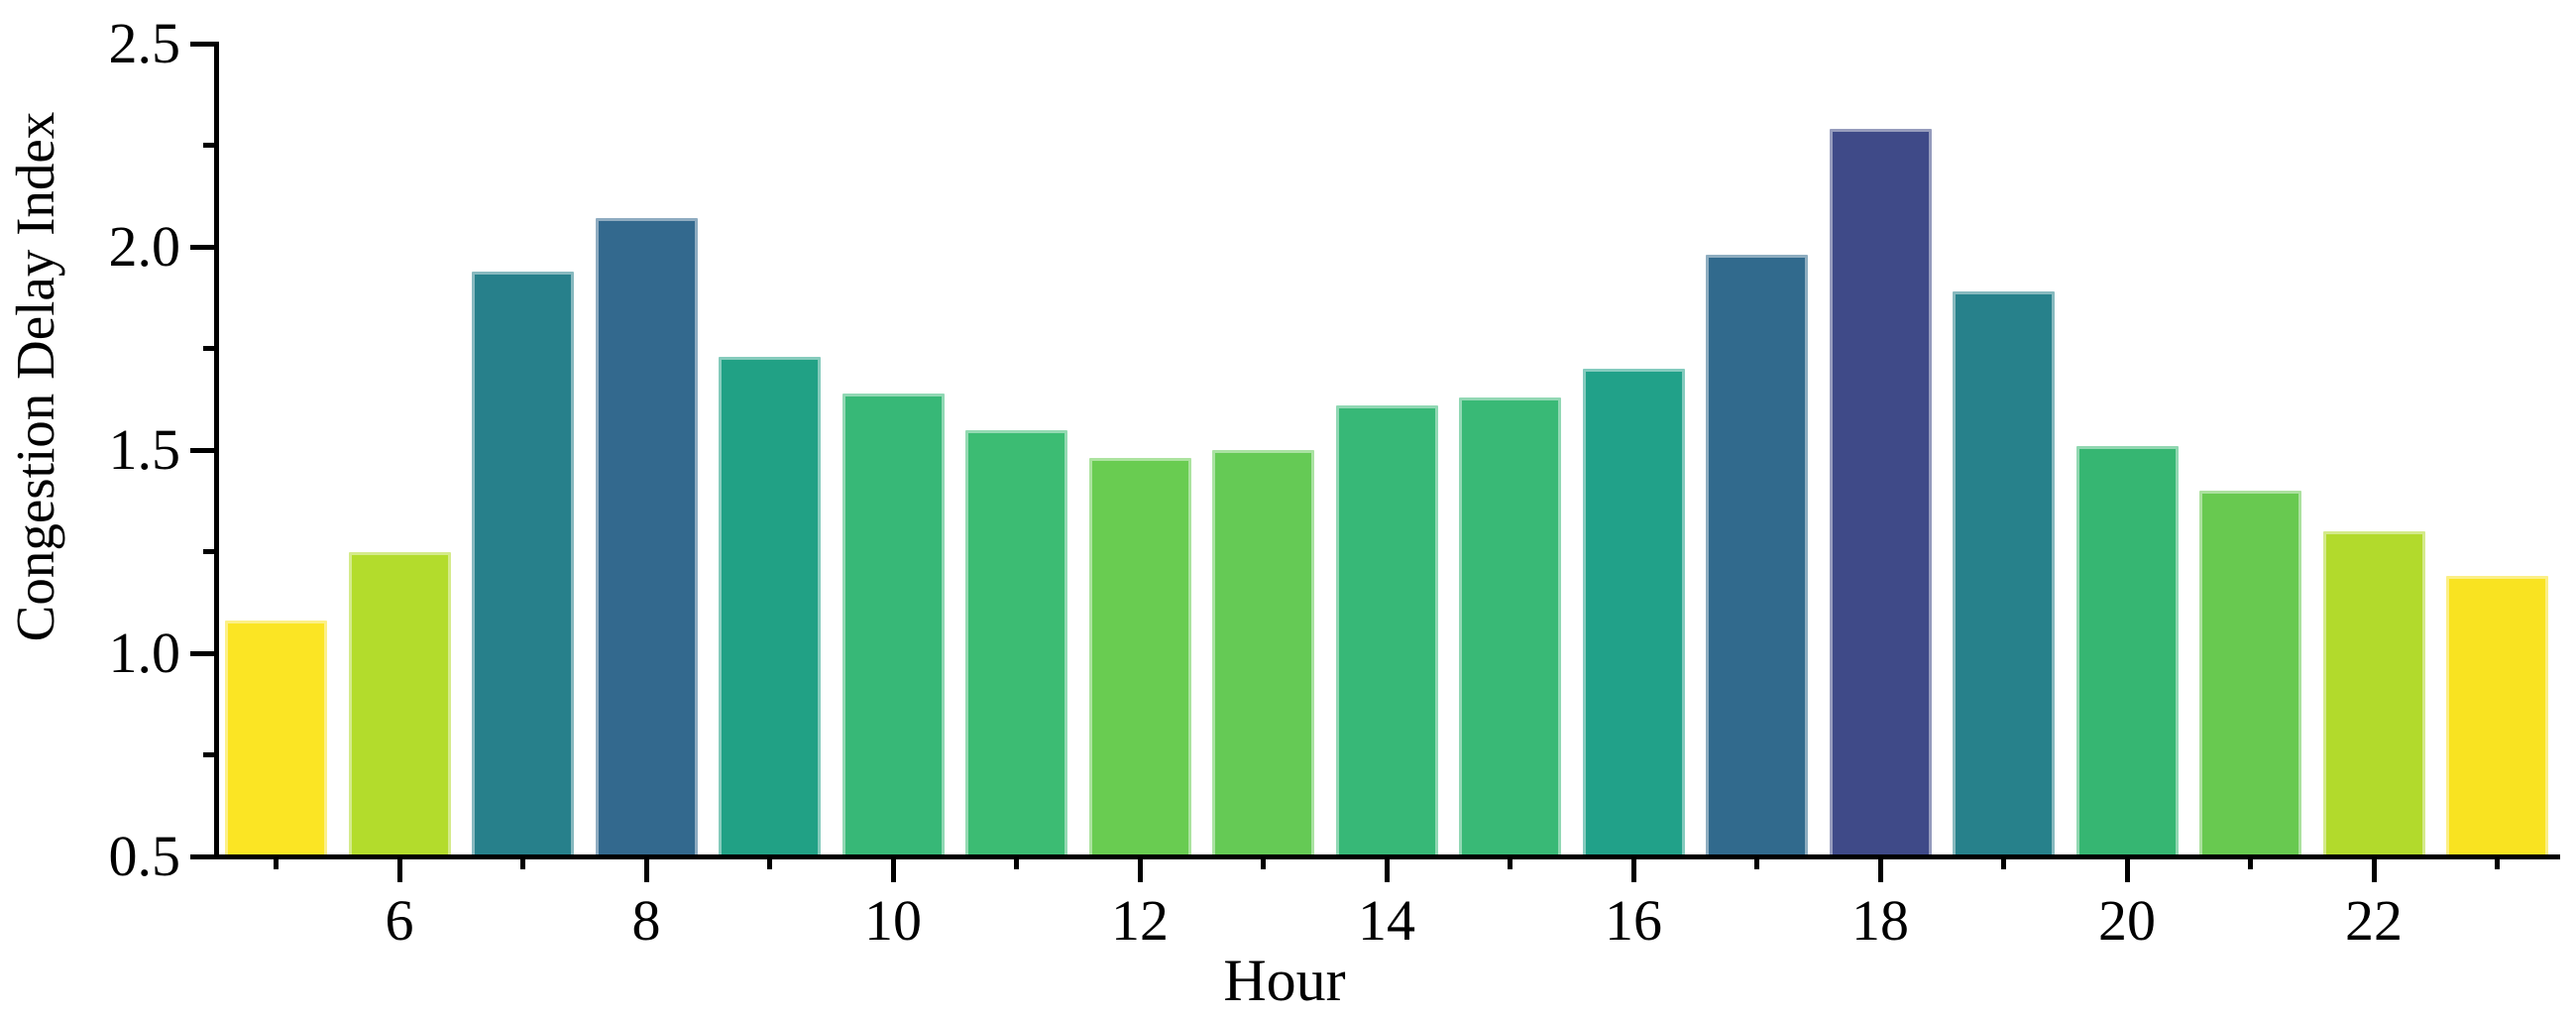 This screenshot has width=2576, height=1019. I want to click on x-tick-label: 12, so click(1140, 920).